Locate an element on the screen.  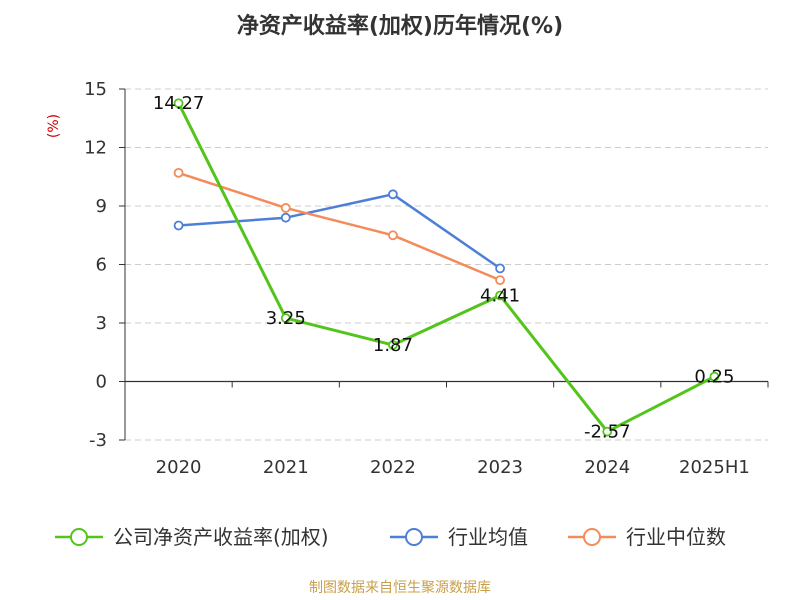
x-tick-label: 2021 is located at coordinates (286, 467).